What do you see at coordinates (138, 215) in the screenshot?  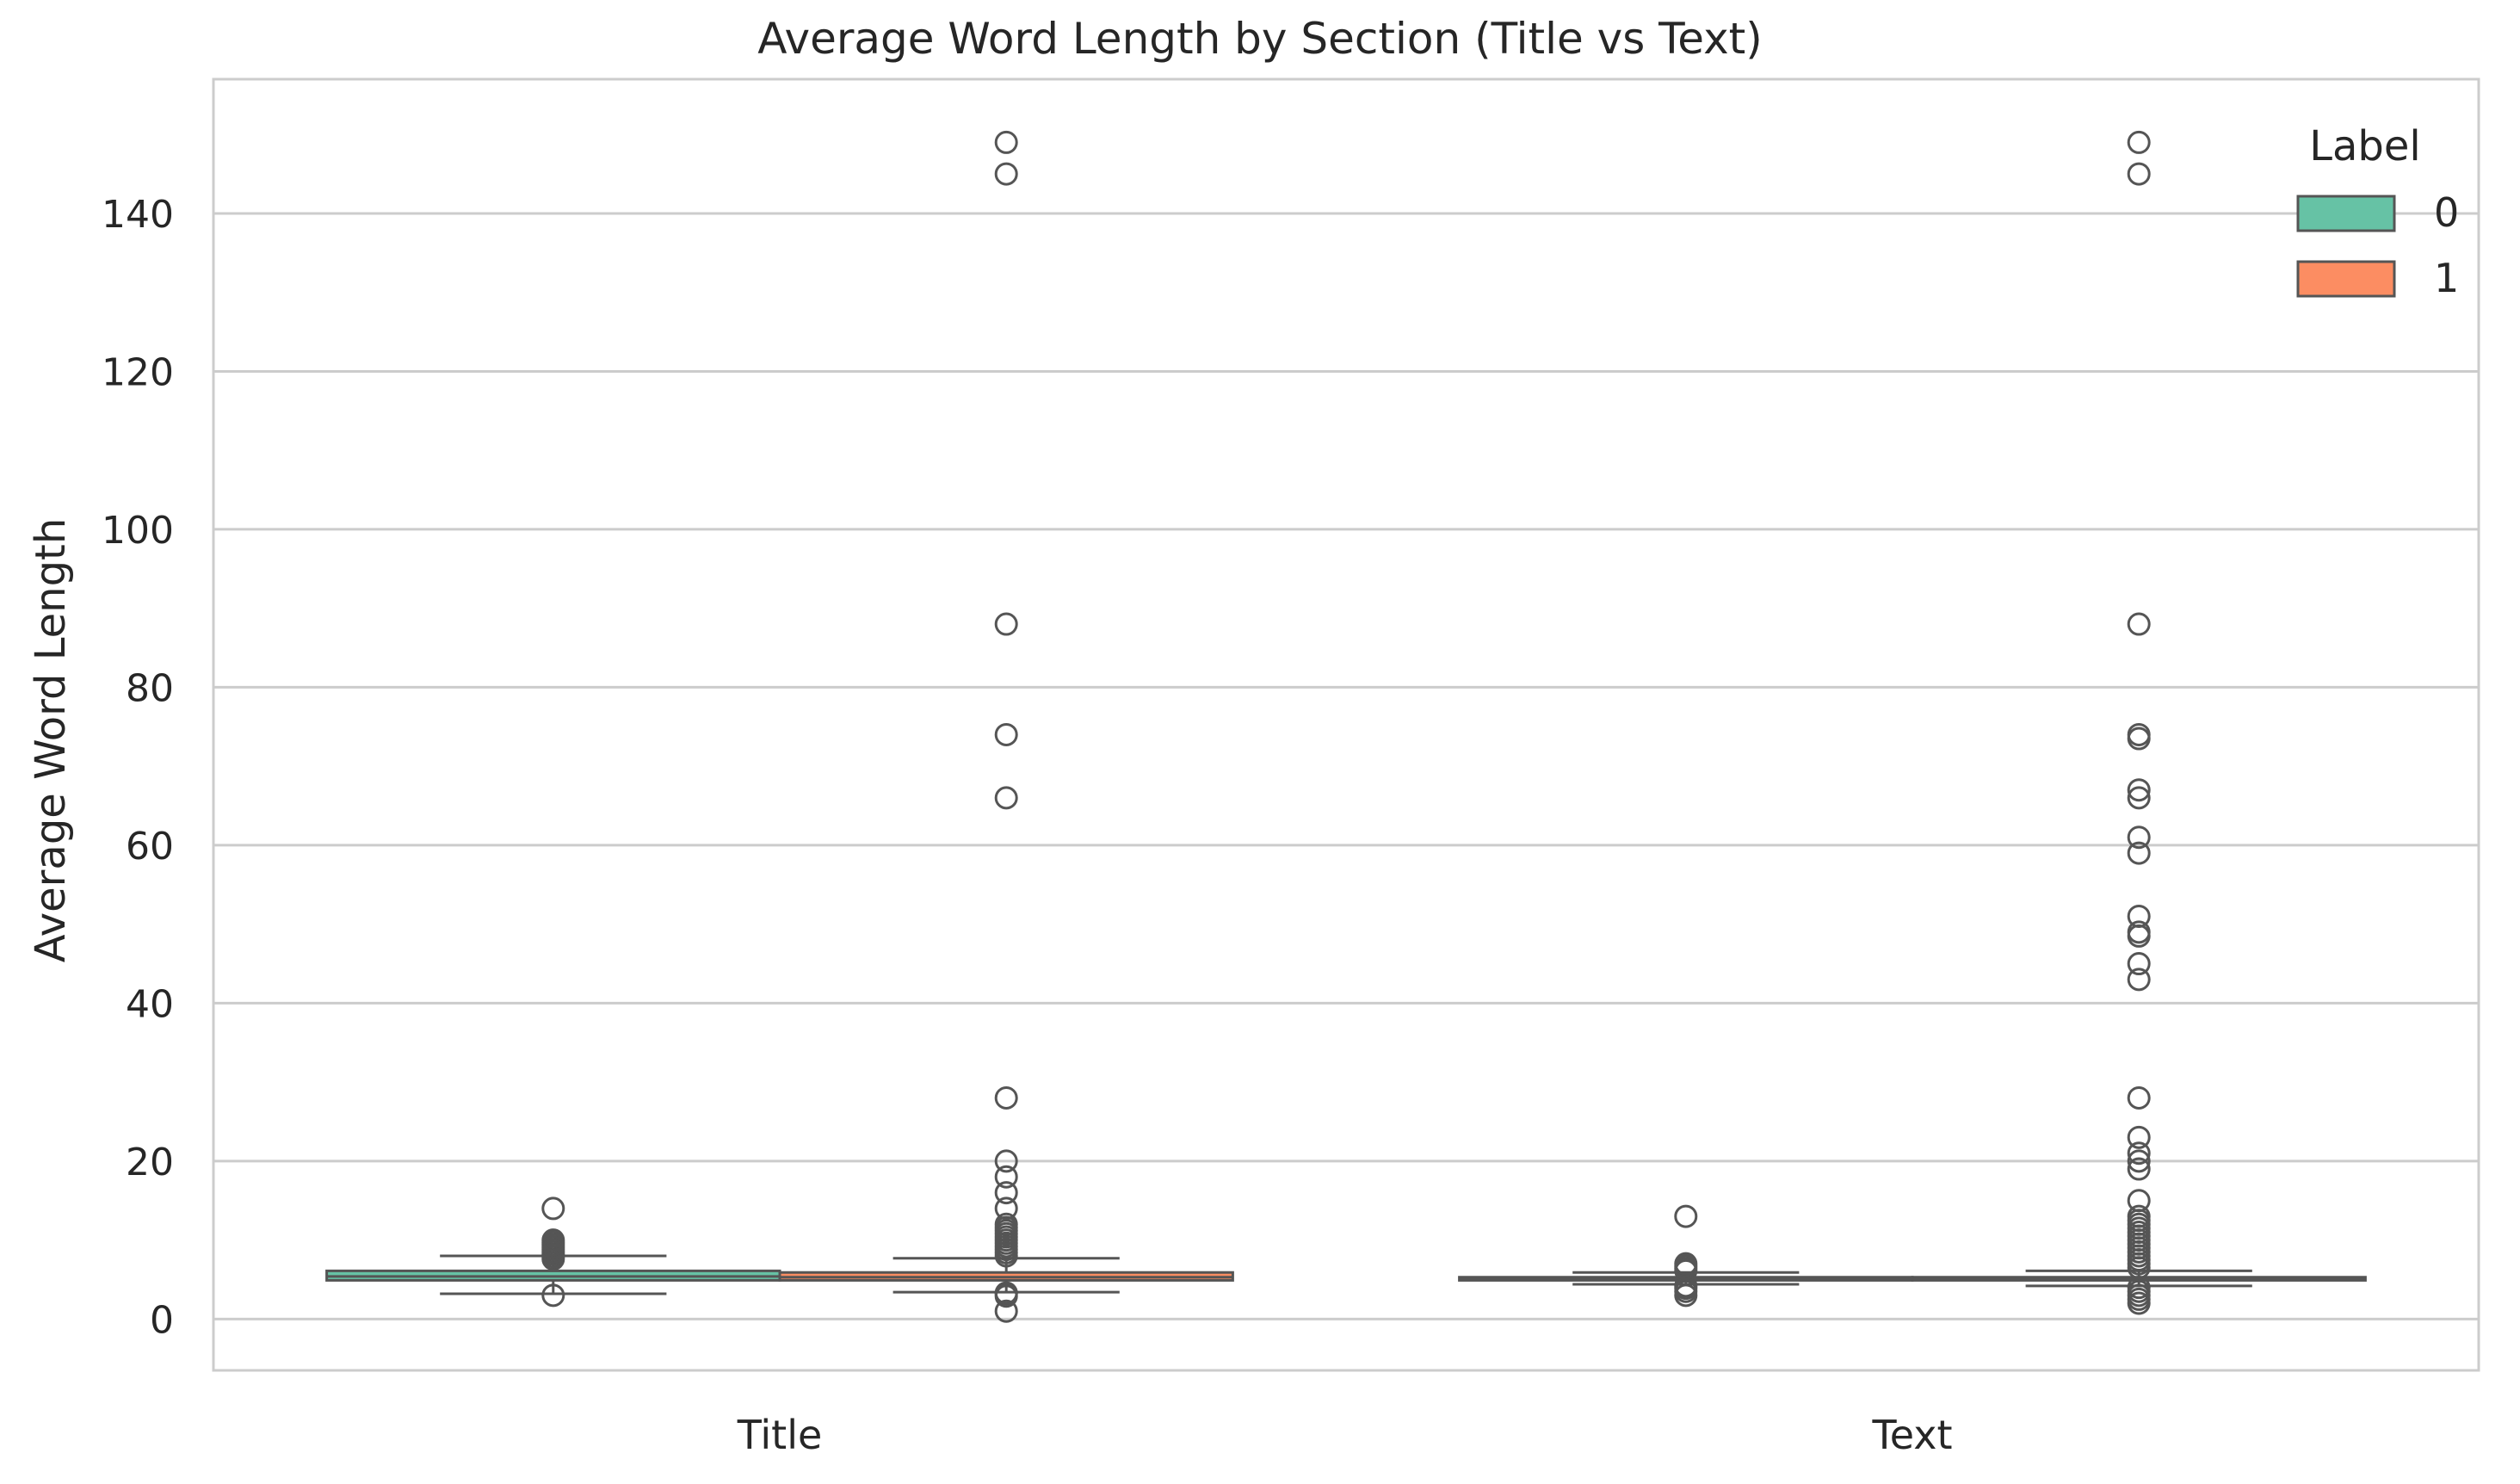 I see `y-tick-label: 140` at bounding box center [138, 215].